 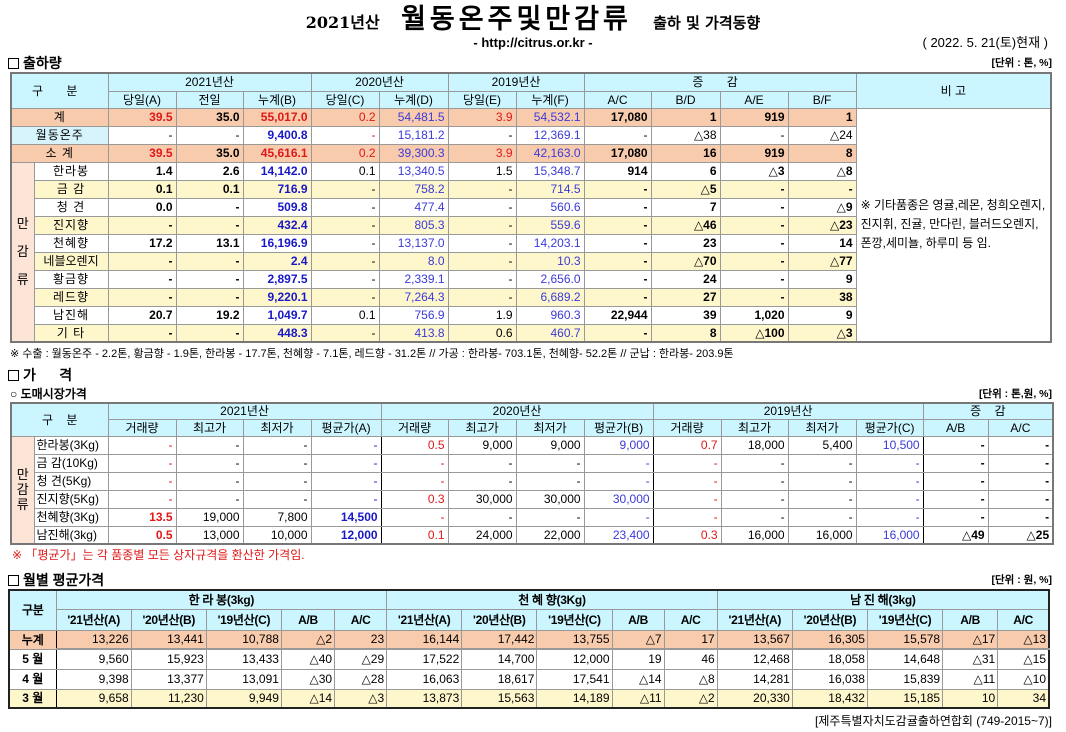 I want to click on data-cell: 54,481.5, so click(x=413, y=117).